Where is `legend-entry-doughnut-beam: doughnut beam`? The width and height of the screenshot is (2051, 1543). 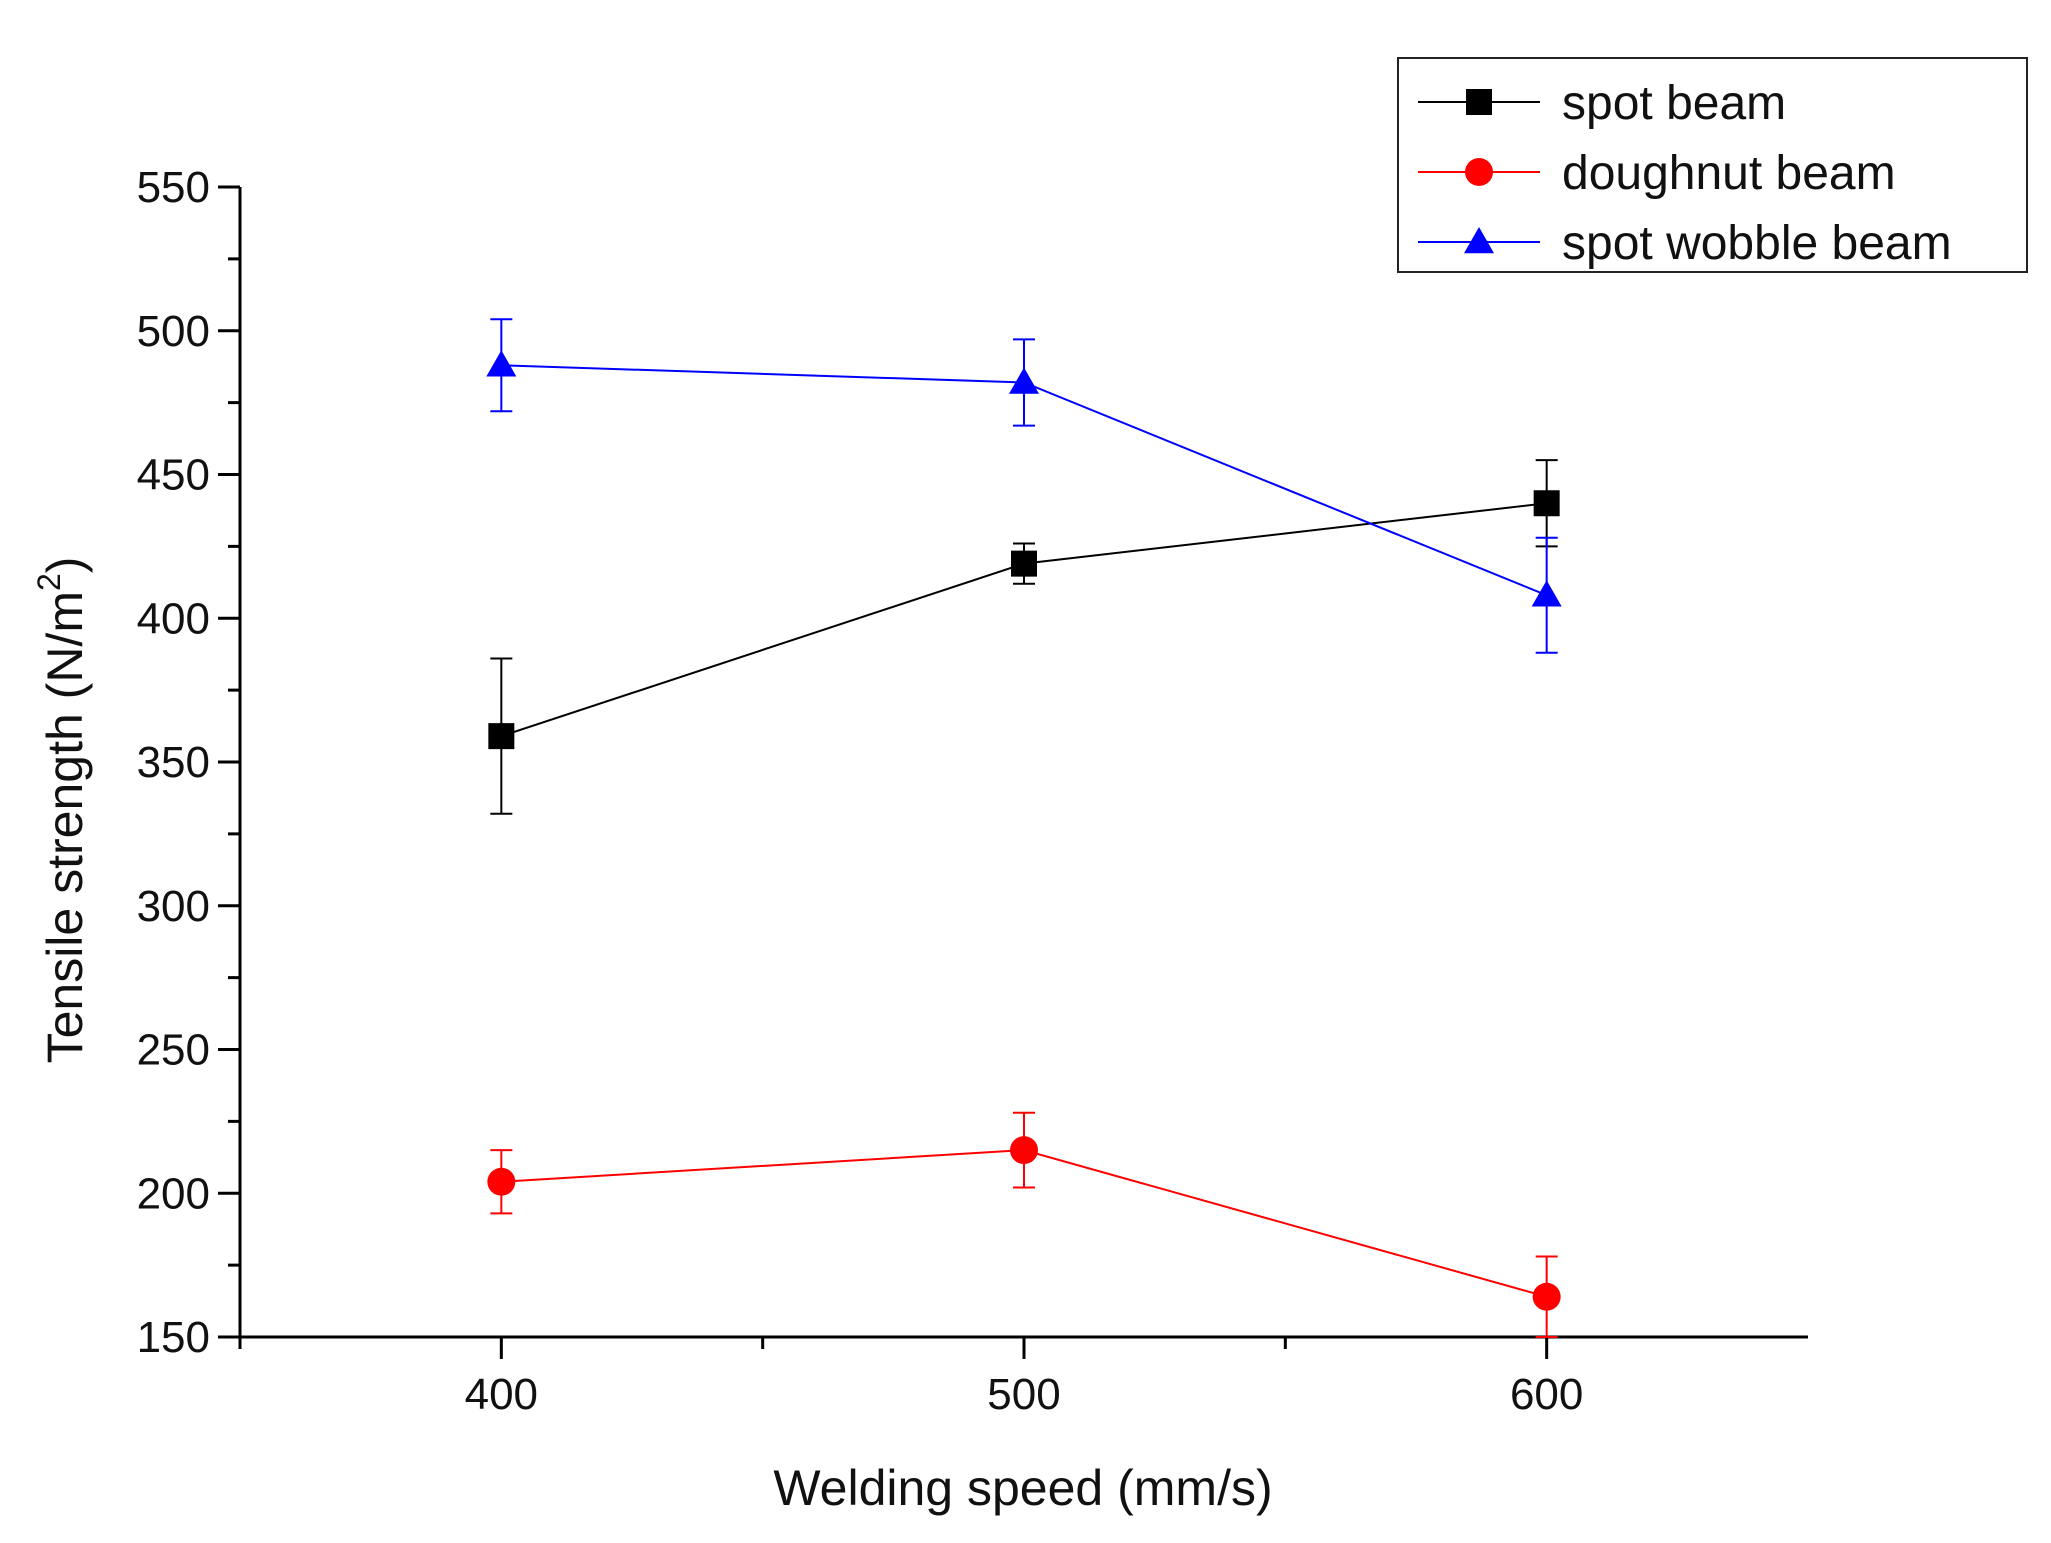
legend-entry-doughnut-beam: doughnut beam is located at coordinates (1657, 173).